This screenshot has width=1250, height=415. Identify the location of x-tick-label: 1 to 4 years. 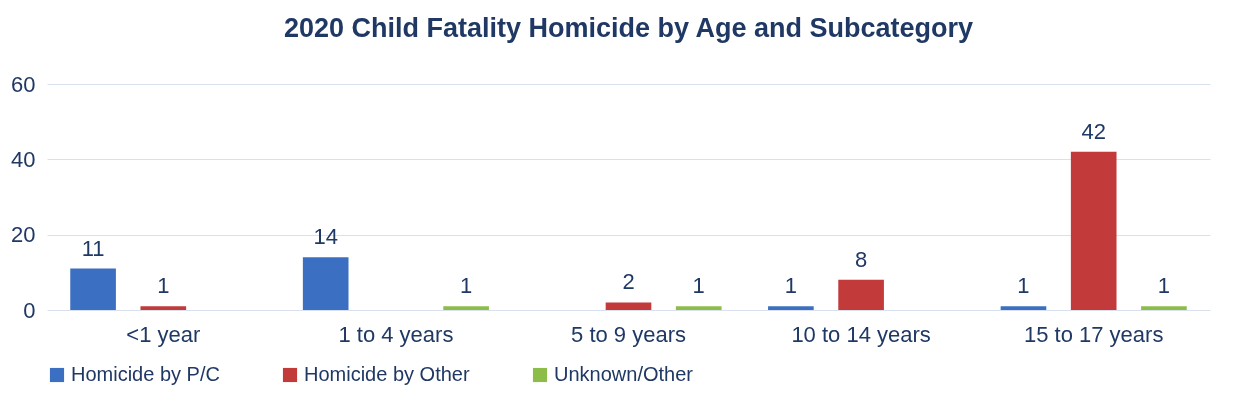
(396, 334).